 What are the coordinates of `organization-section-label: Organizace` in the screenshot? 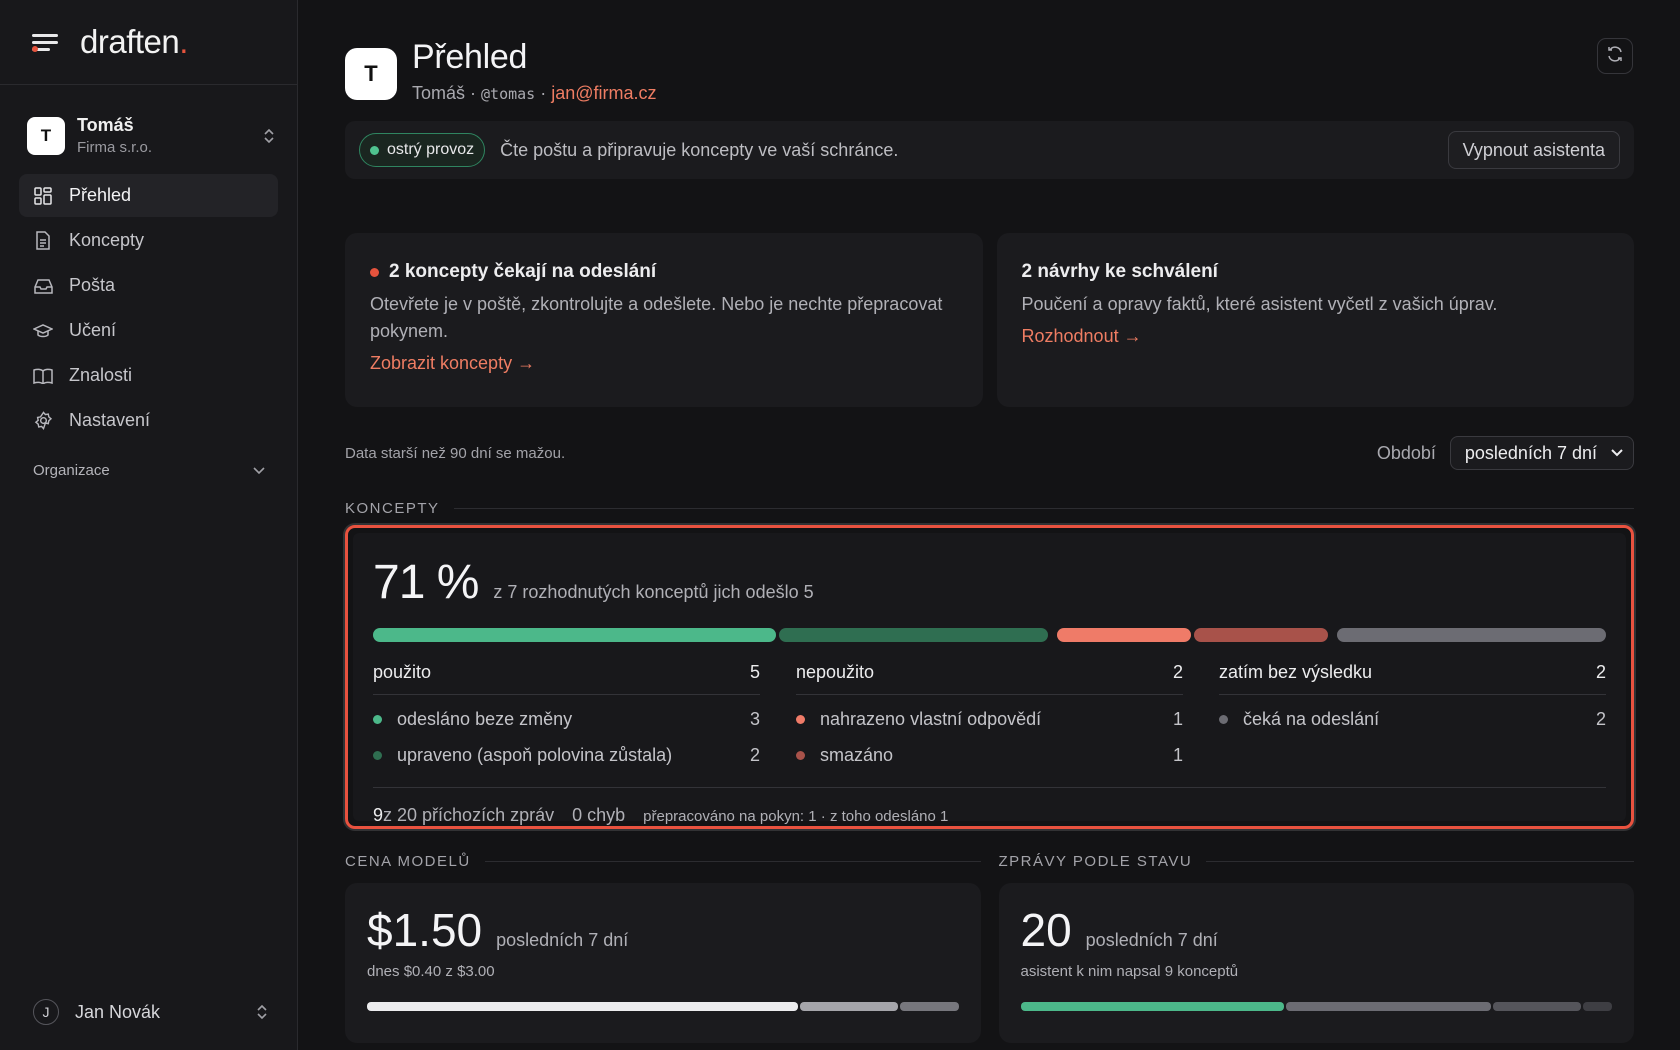 It's located at (71, 470).